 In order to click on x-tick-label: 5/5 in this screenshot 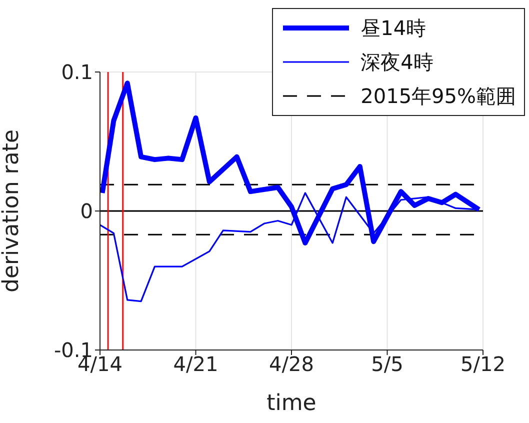, I will do `click(387, 364)`.